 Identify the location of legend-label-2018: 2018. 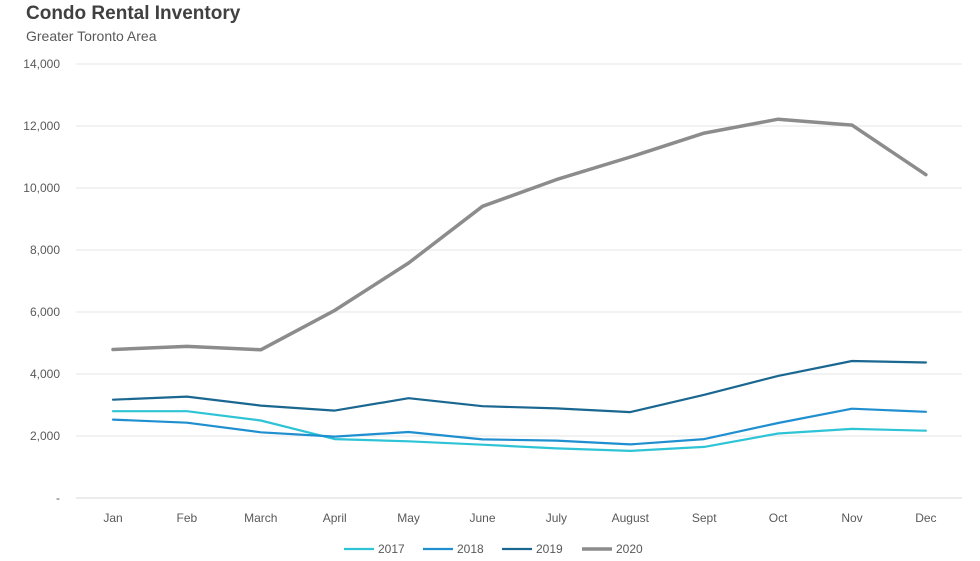
(470, 549).